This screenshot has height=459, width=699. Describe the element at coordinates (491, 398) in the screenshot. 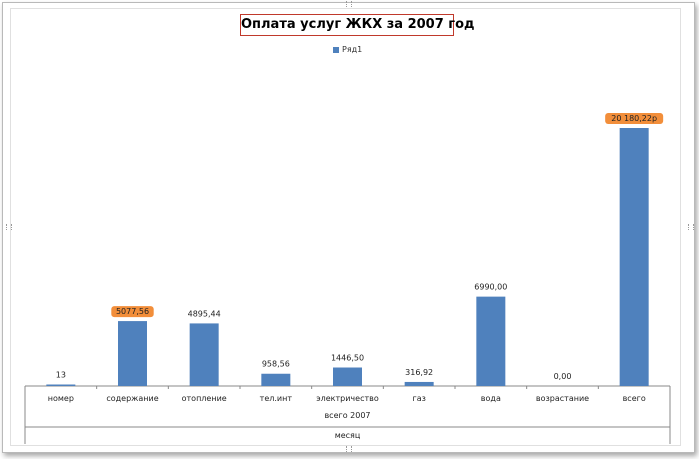

I see `x-tick-label: вода` at that location.